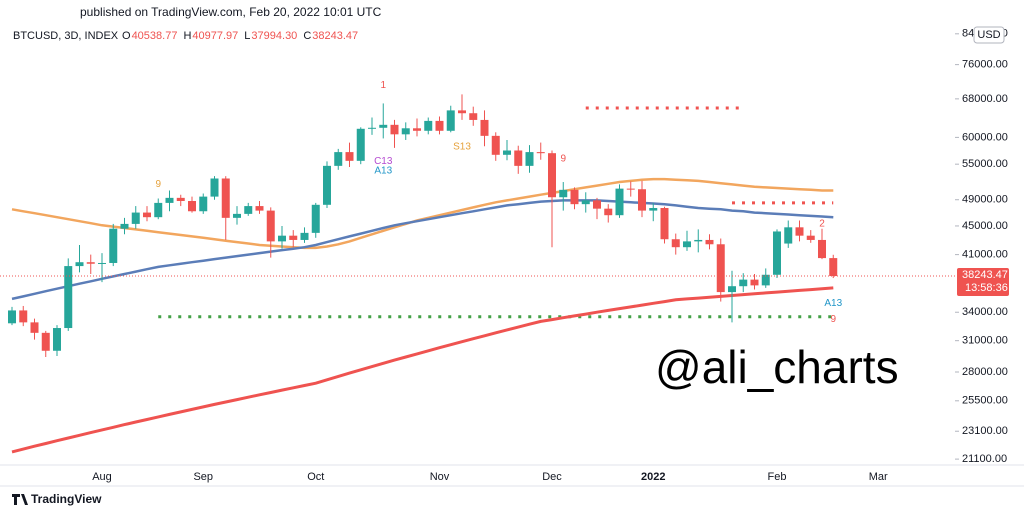 The image size is (1024, 515). Describe the element at coordinates (985, 65) in the screenshot. I see `y-tick-label: 76000.00` at that location.